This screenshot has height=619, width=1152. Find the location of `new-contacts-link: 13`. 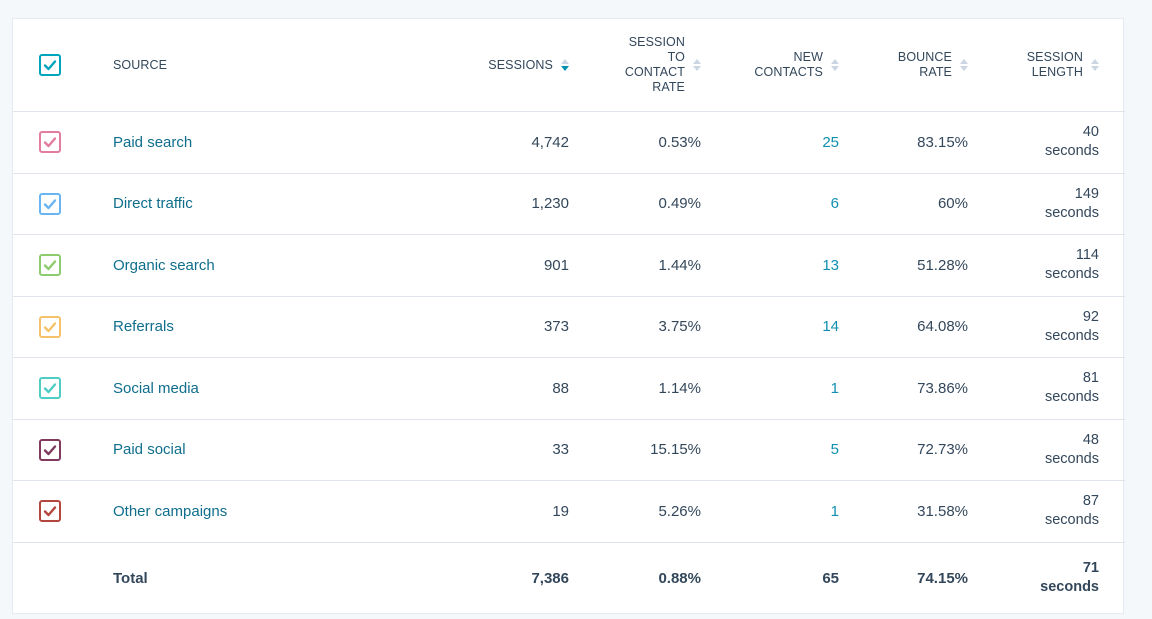

new-contacts-link: 13 is located at coordinates (830, 265).